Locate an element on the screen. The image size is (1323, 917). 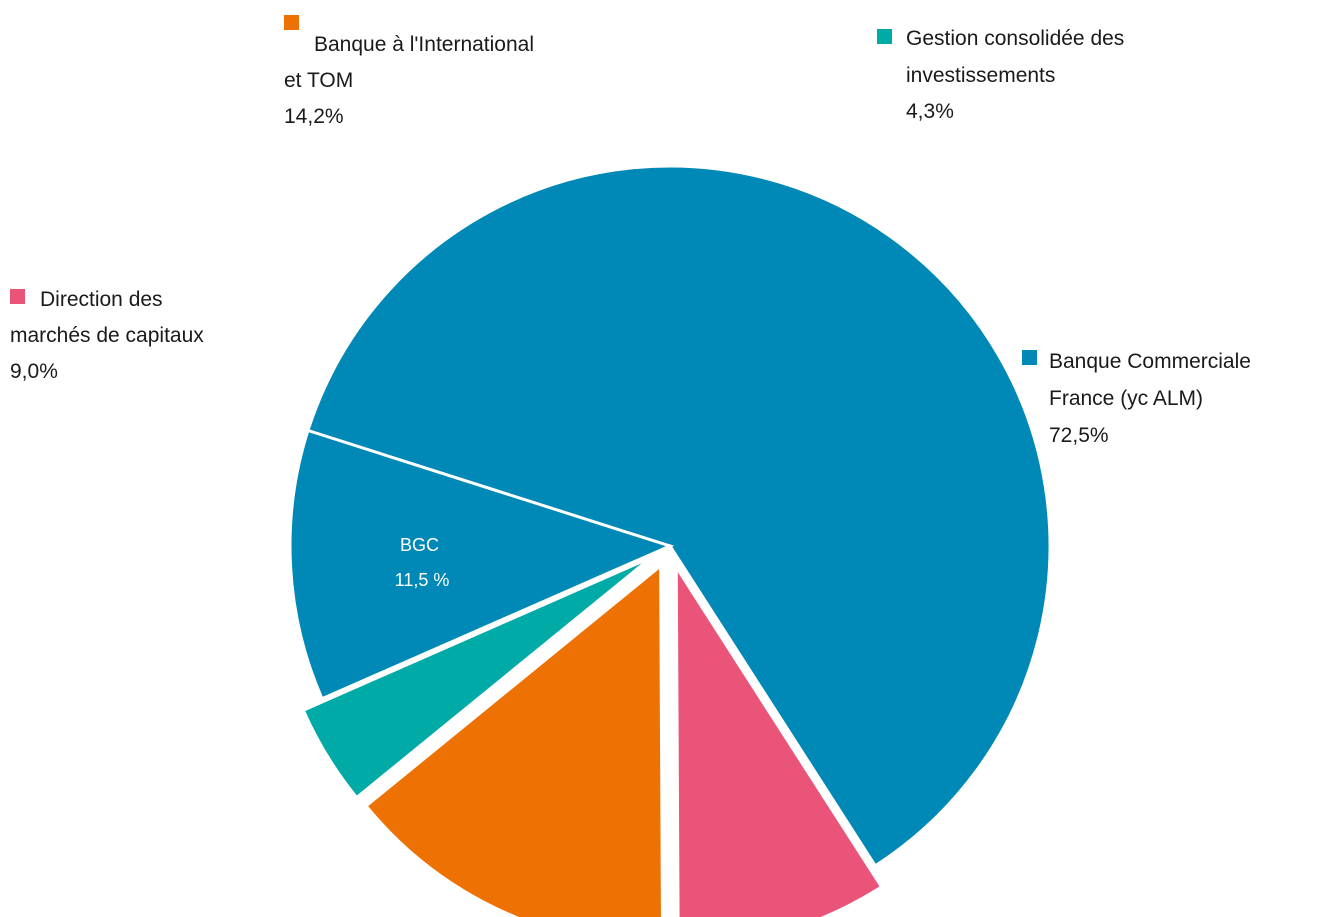
sub-slice-label: BGC 11,5 % is located at coordinates (422, 562).